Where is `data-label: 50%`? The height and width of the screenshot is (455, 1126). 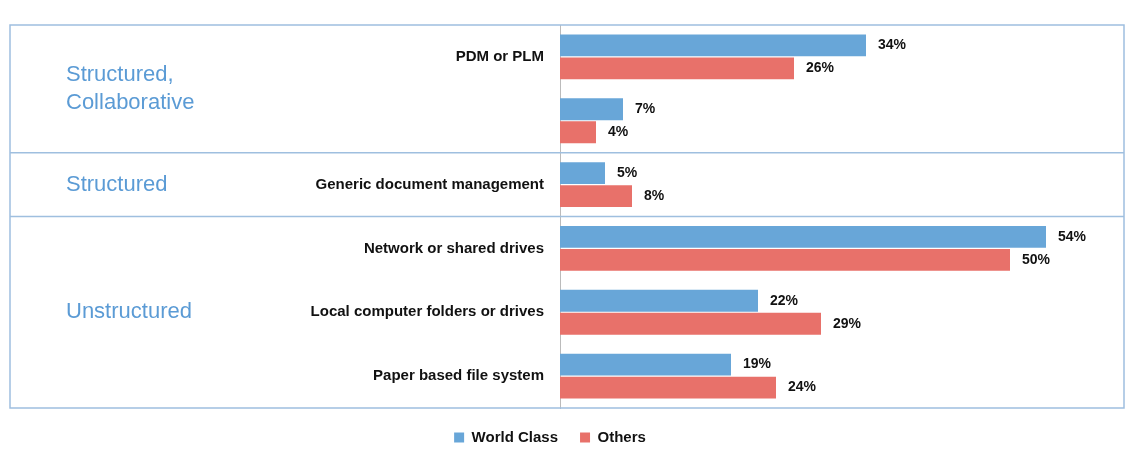 data-label: 50% is located at coordinates (1036, 258).